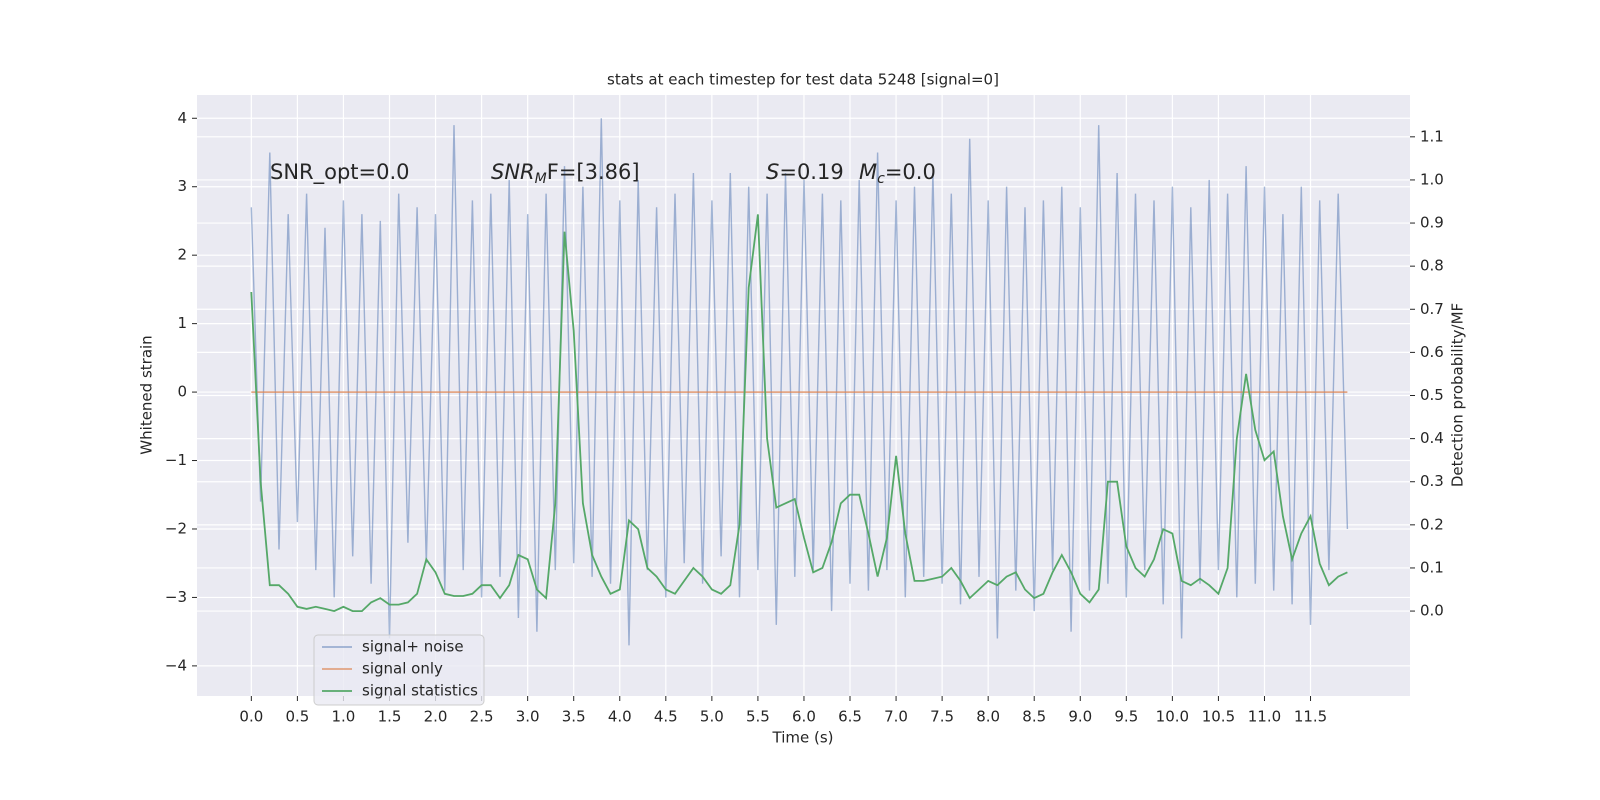 The width and height of the screenshot is (1600, 800). I want to click on x-tick-label: 7.0, so click(896, 717).